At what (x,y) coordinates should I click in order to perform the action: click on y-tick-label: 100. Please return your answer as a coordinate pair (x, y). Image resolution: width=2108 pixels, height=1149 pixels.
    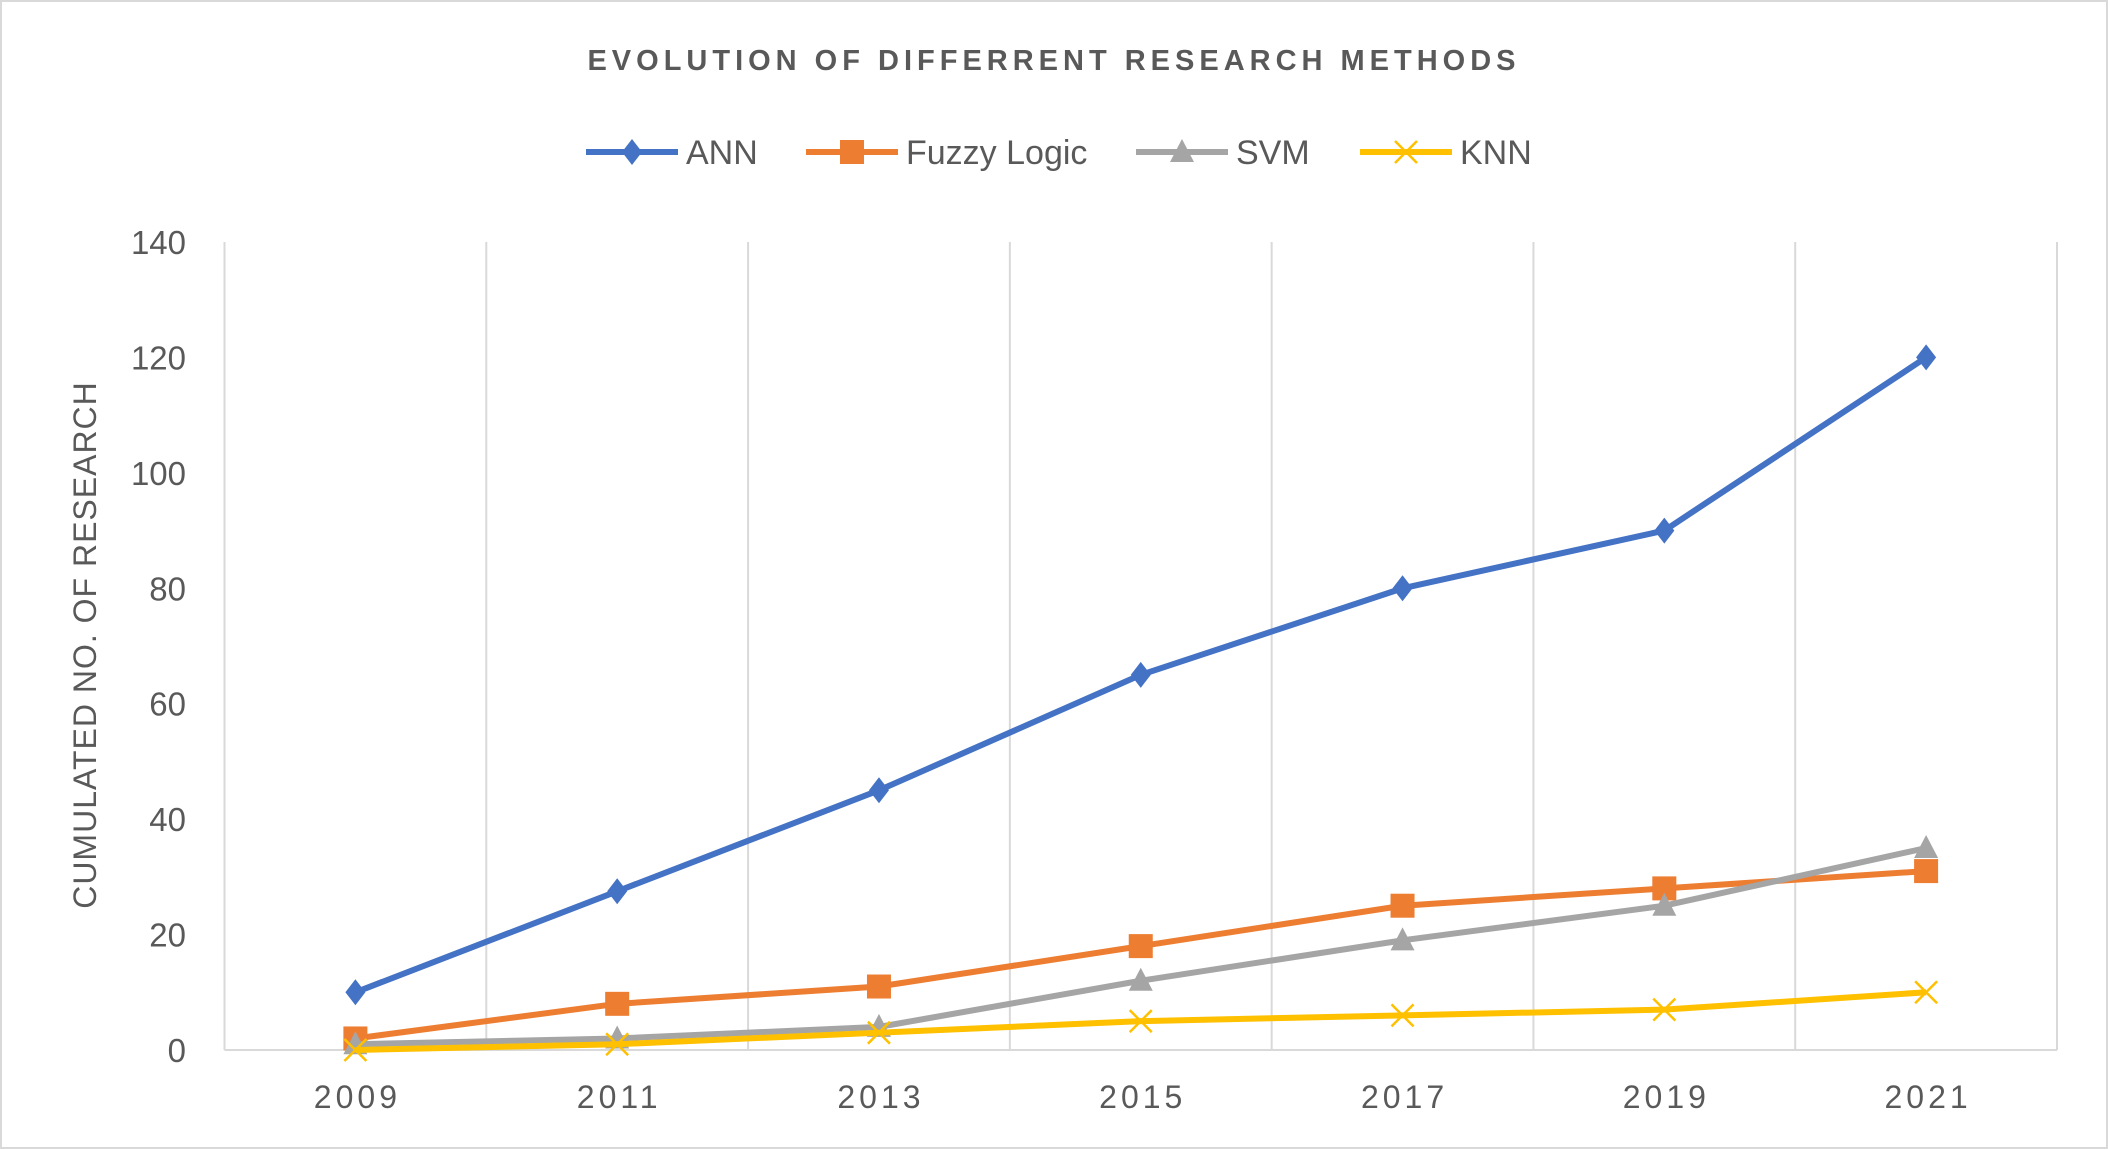
    Looking at the image, I should click on (158, 473).